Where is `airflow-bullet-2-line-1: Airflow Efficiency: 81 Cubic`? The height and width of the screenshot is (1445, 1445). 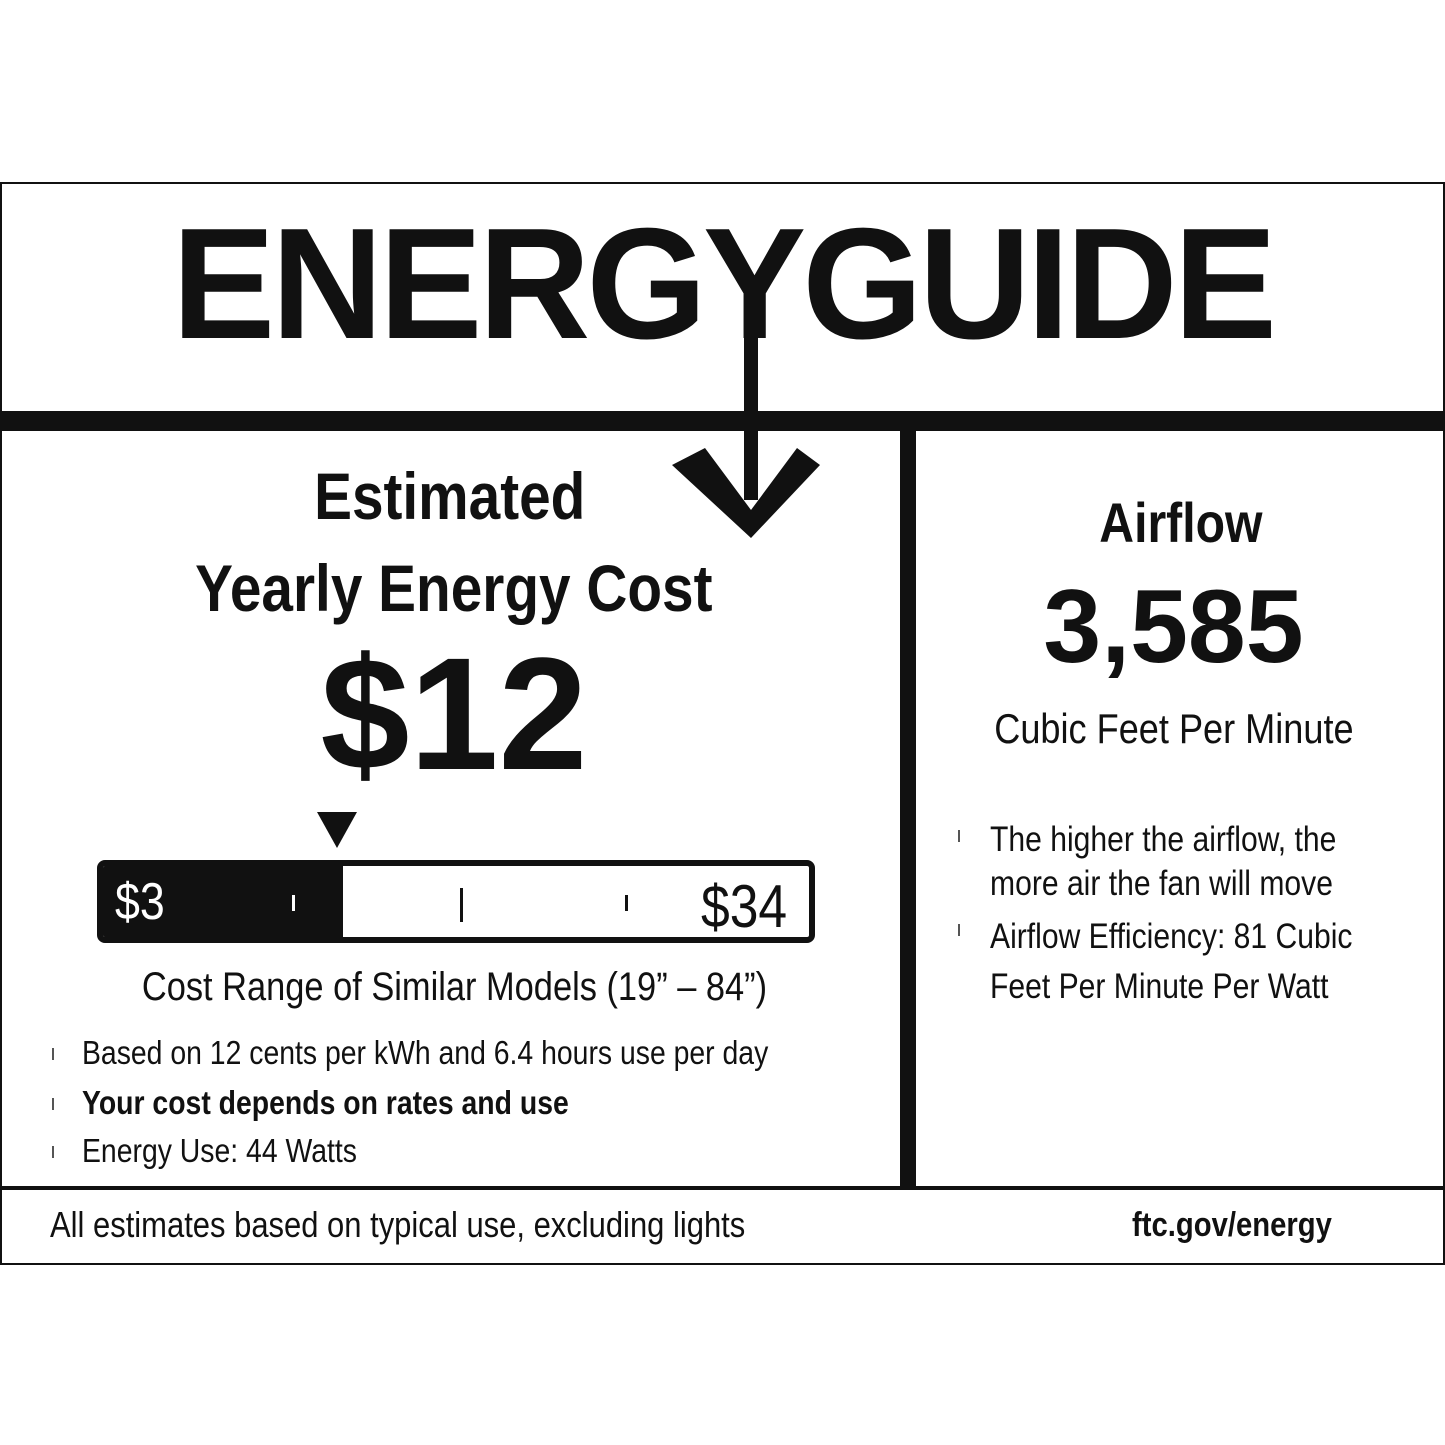 airflow-bullet-2-line-1: Airflow Efficiency: 81 Cubic is located at coordinates (1171, 936).